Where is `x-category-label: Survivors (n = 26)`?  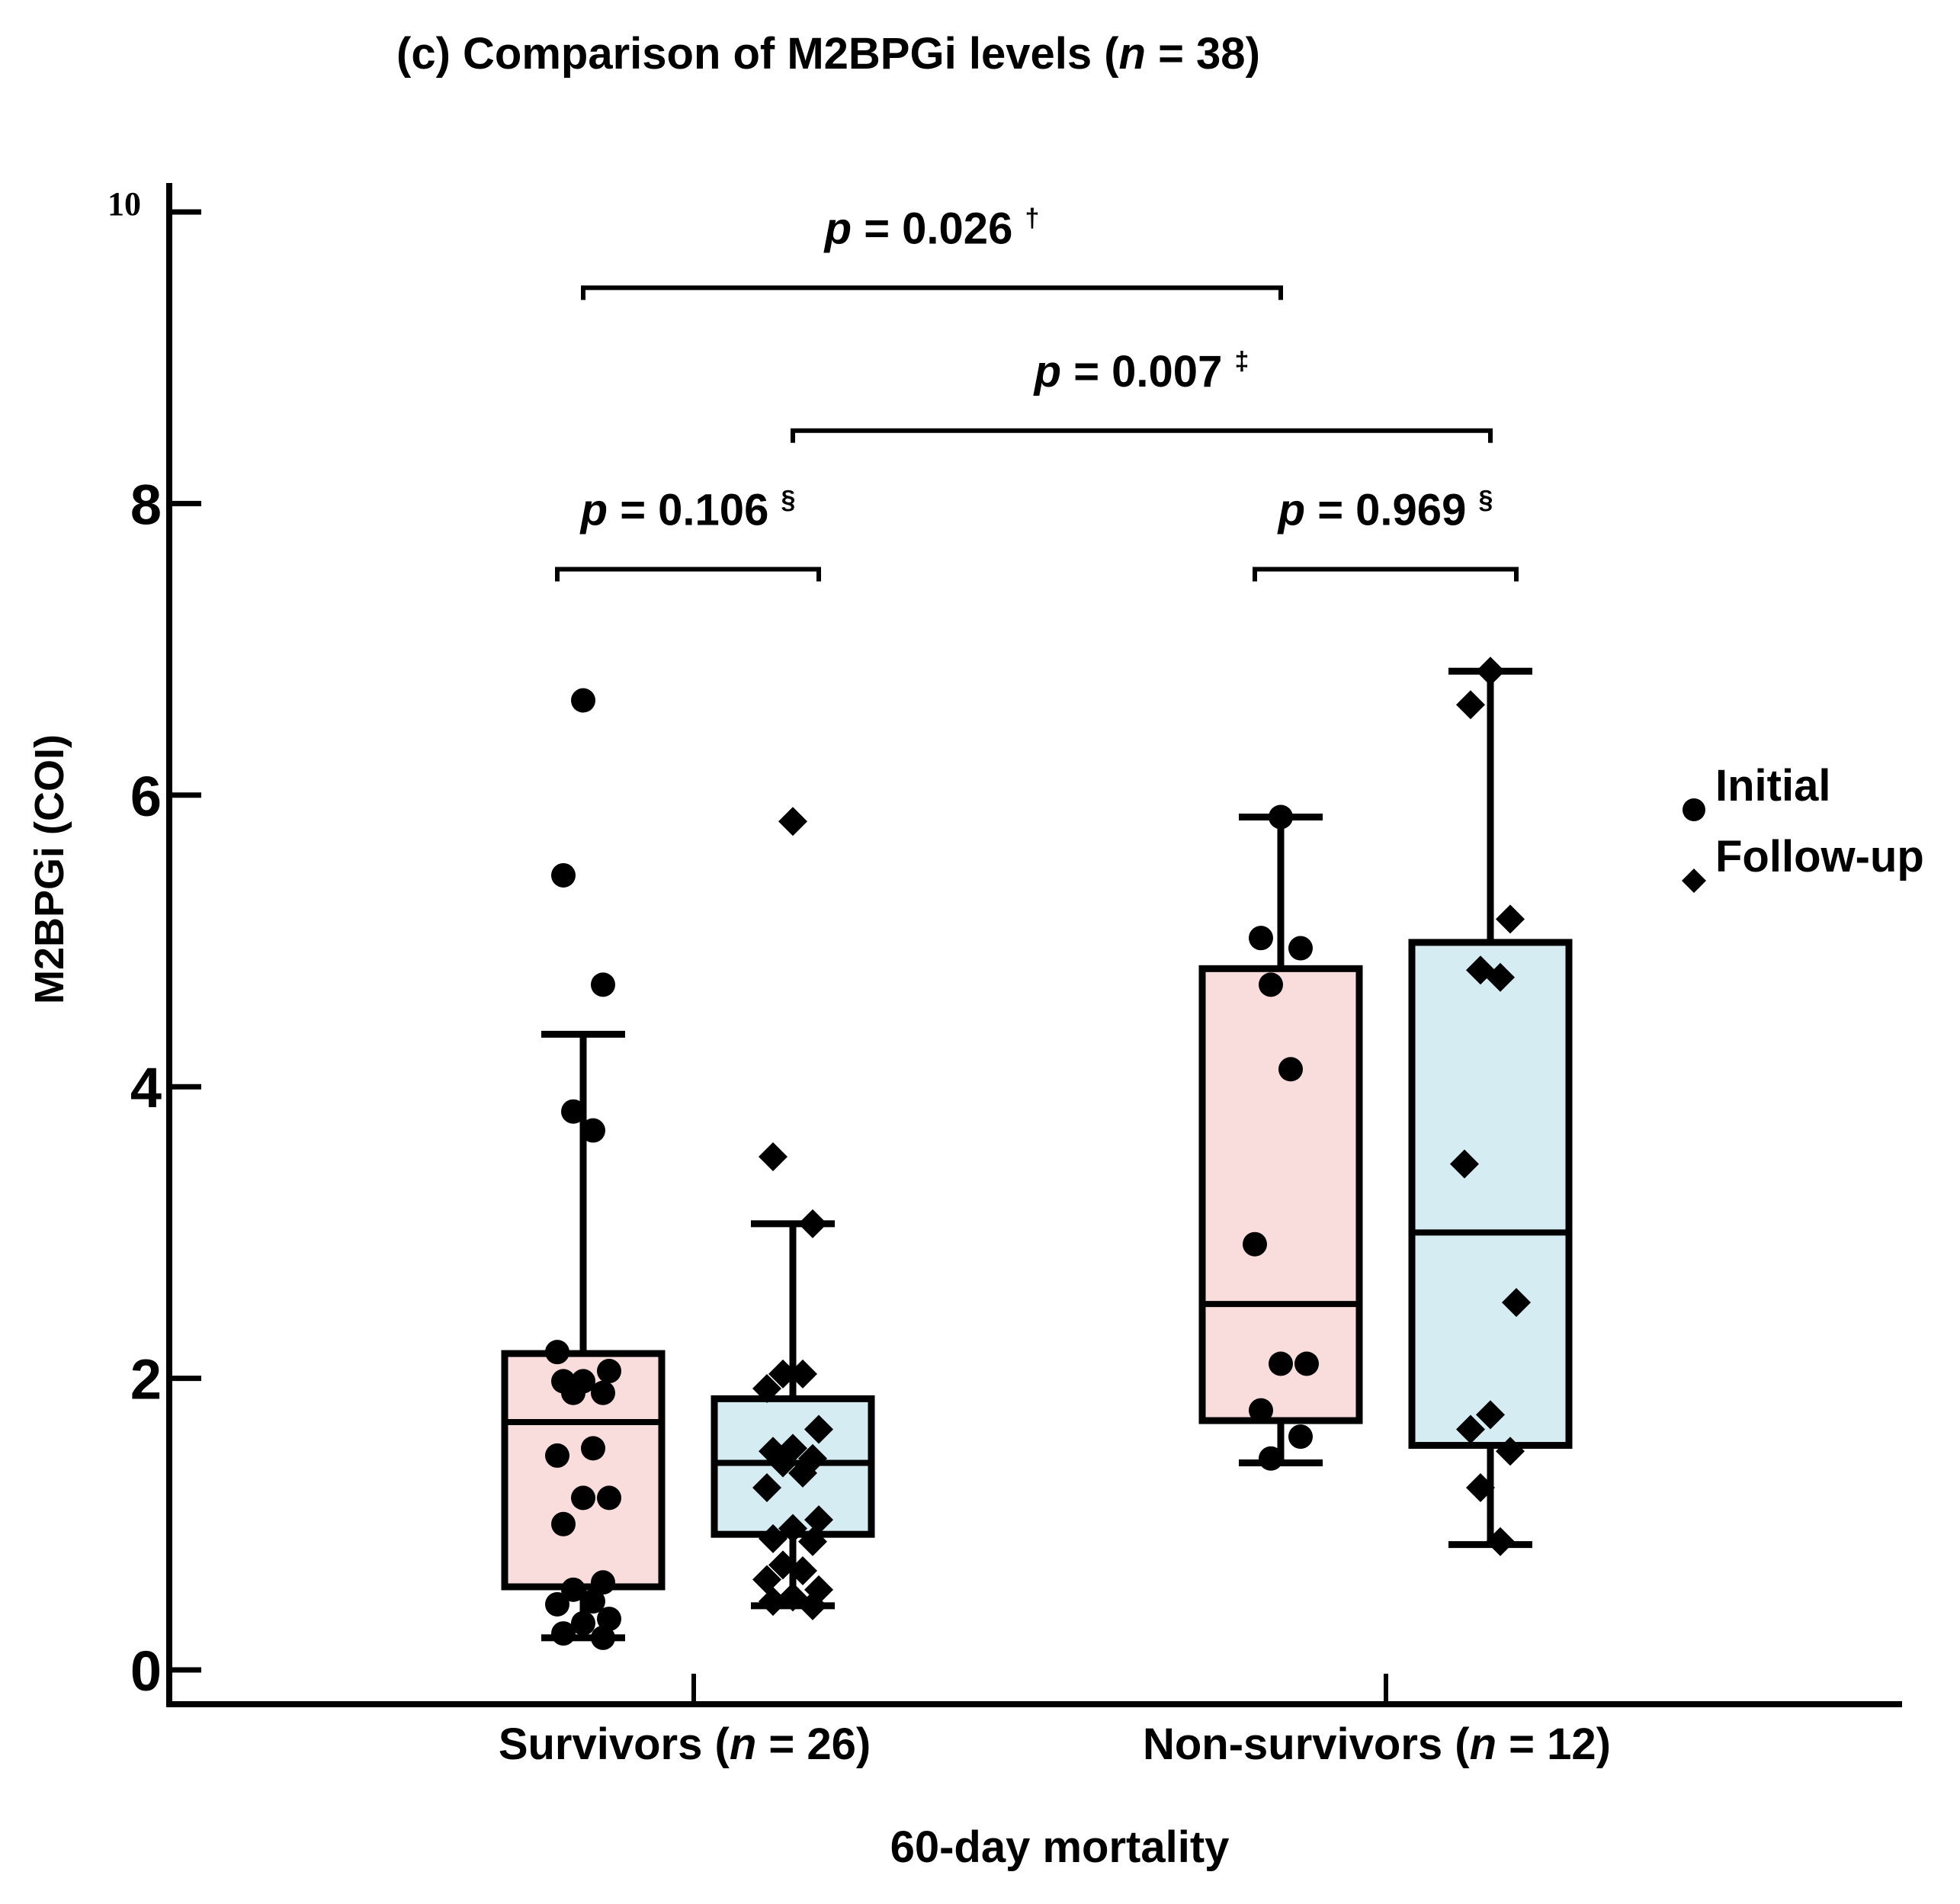
x-category-label: Survivors (n = 26) is located at coordinates (685, 1744).